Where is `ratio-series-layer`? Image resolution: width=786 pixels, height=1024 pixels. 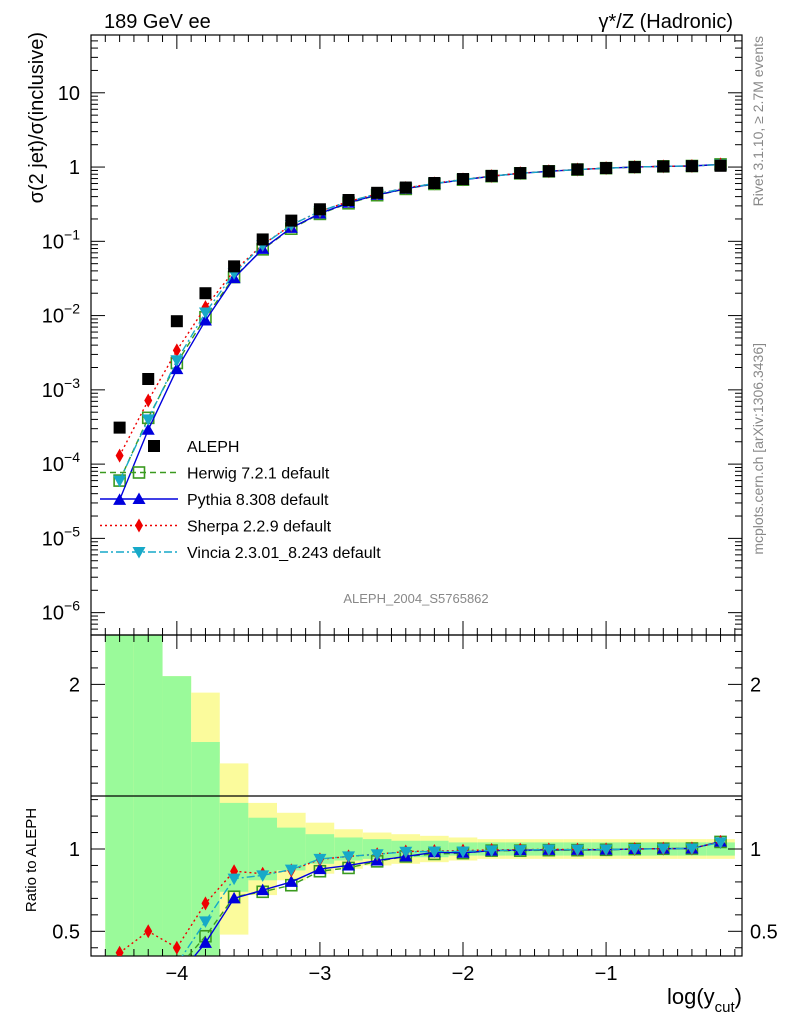
ratio-series-layer is located at coordinates (420, 911).